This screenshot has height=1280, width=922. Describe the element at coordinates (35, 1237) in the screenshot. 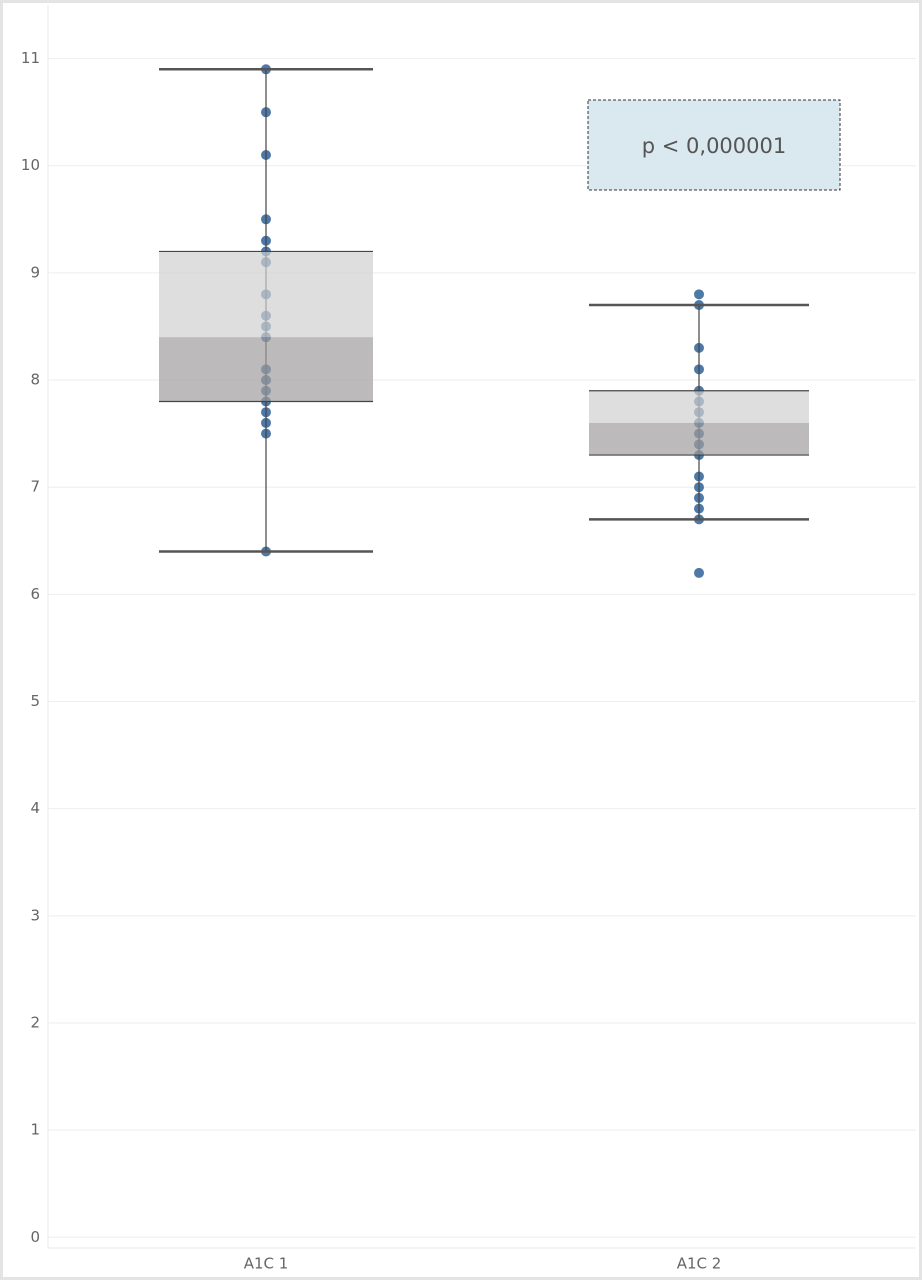

I see `y-tick-label: 0` at that location.